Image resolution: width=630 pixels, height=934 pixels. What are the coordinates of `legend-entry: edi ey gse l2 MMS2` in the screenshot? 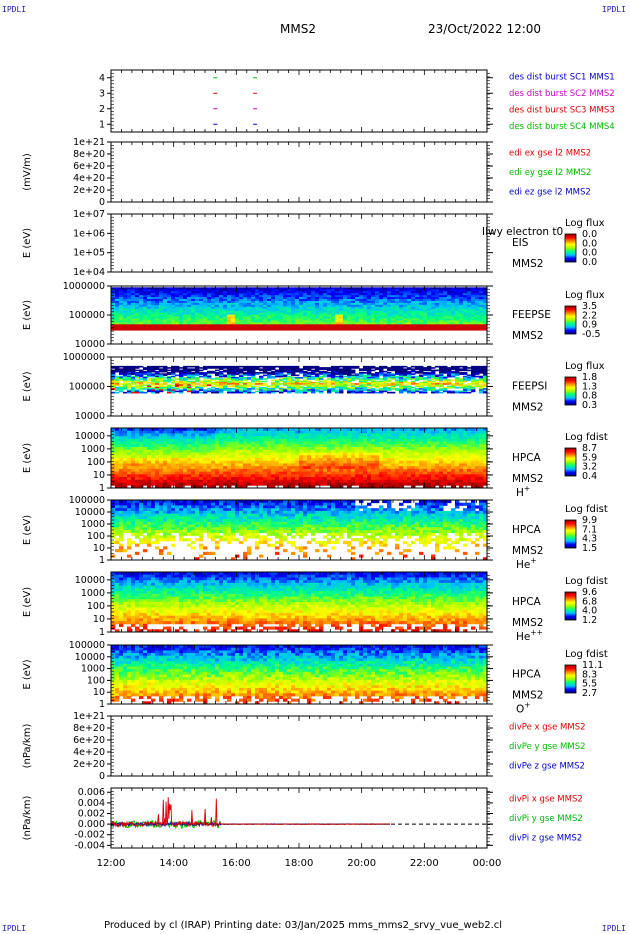 It's located at (550, 173).